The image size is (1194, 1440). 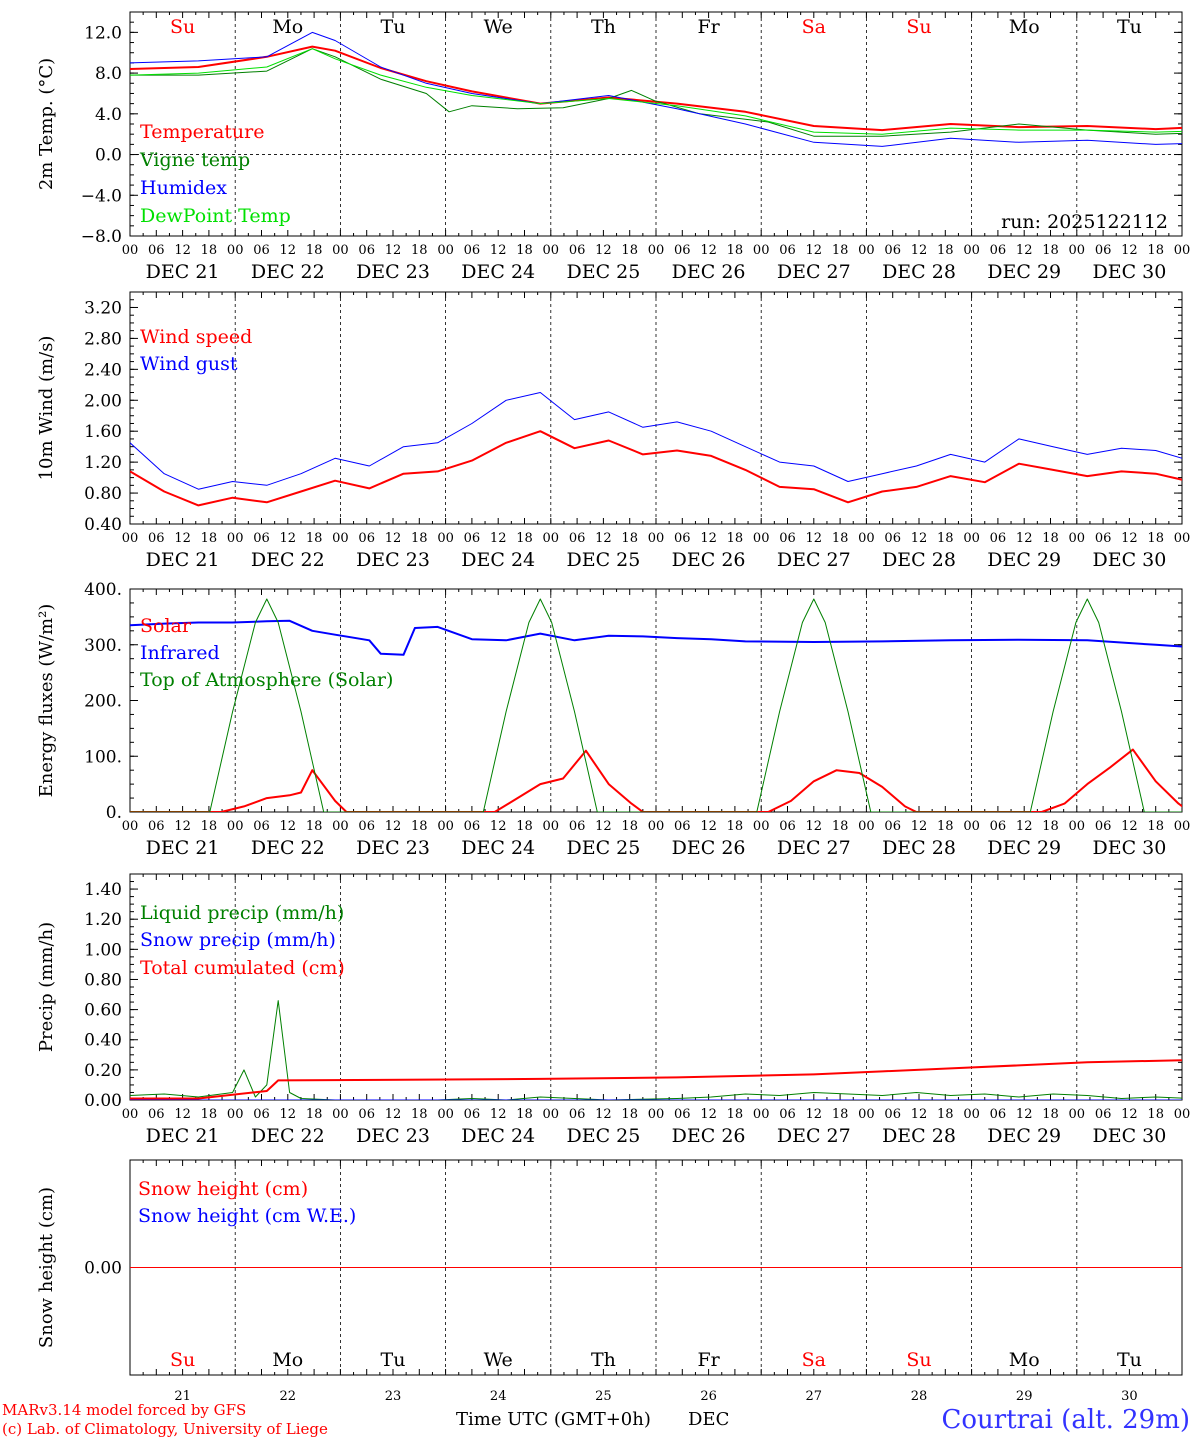 I want to click on day-number: 25, so click(x=603, y=1396).